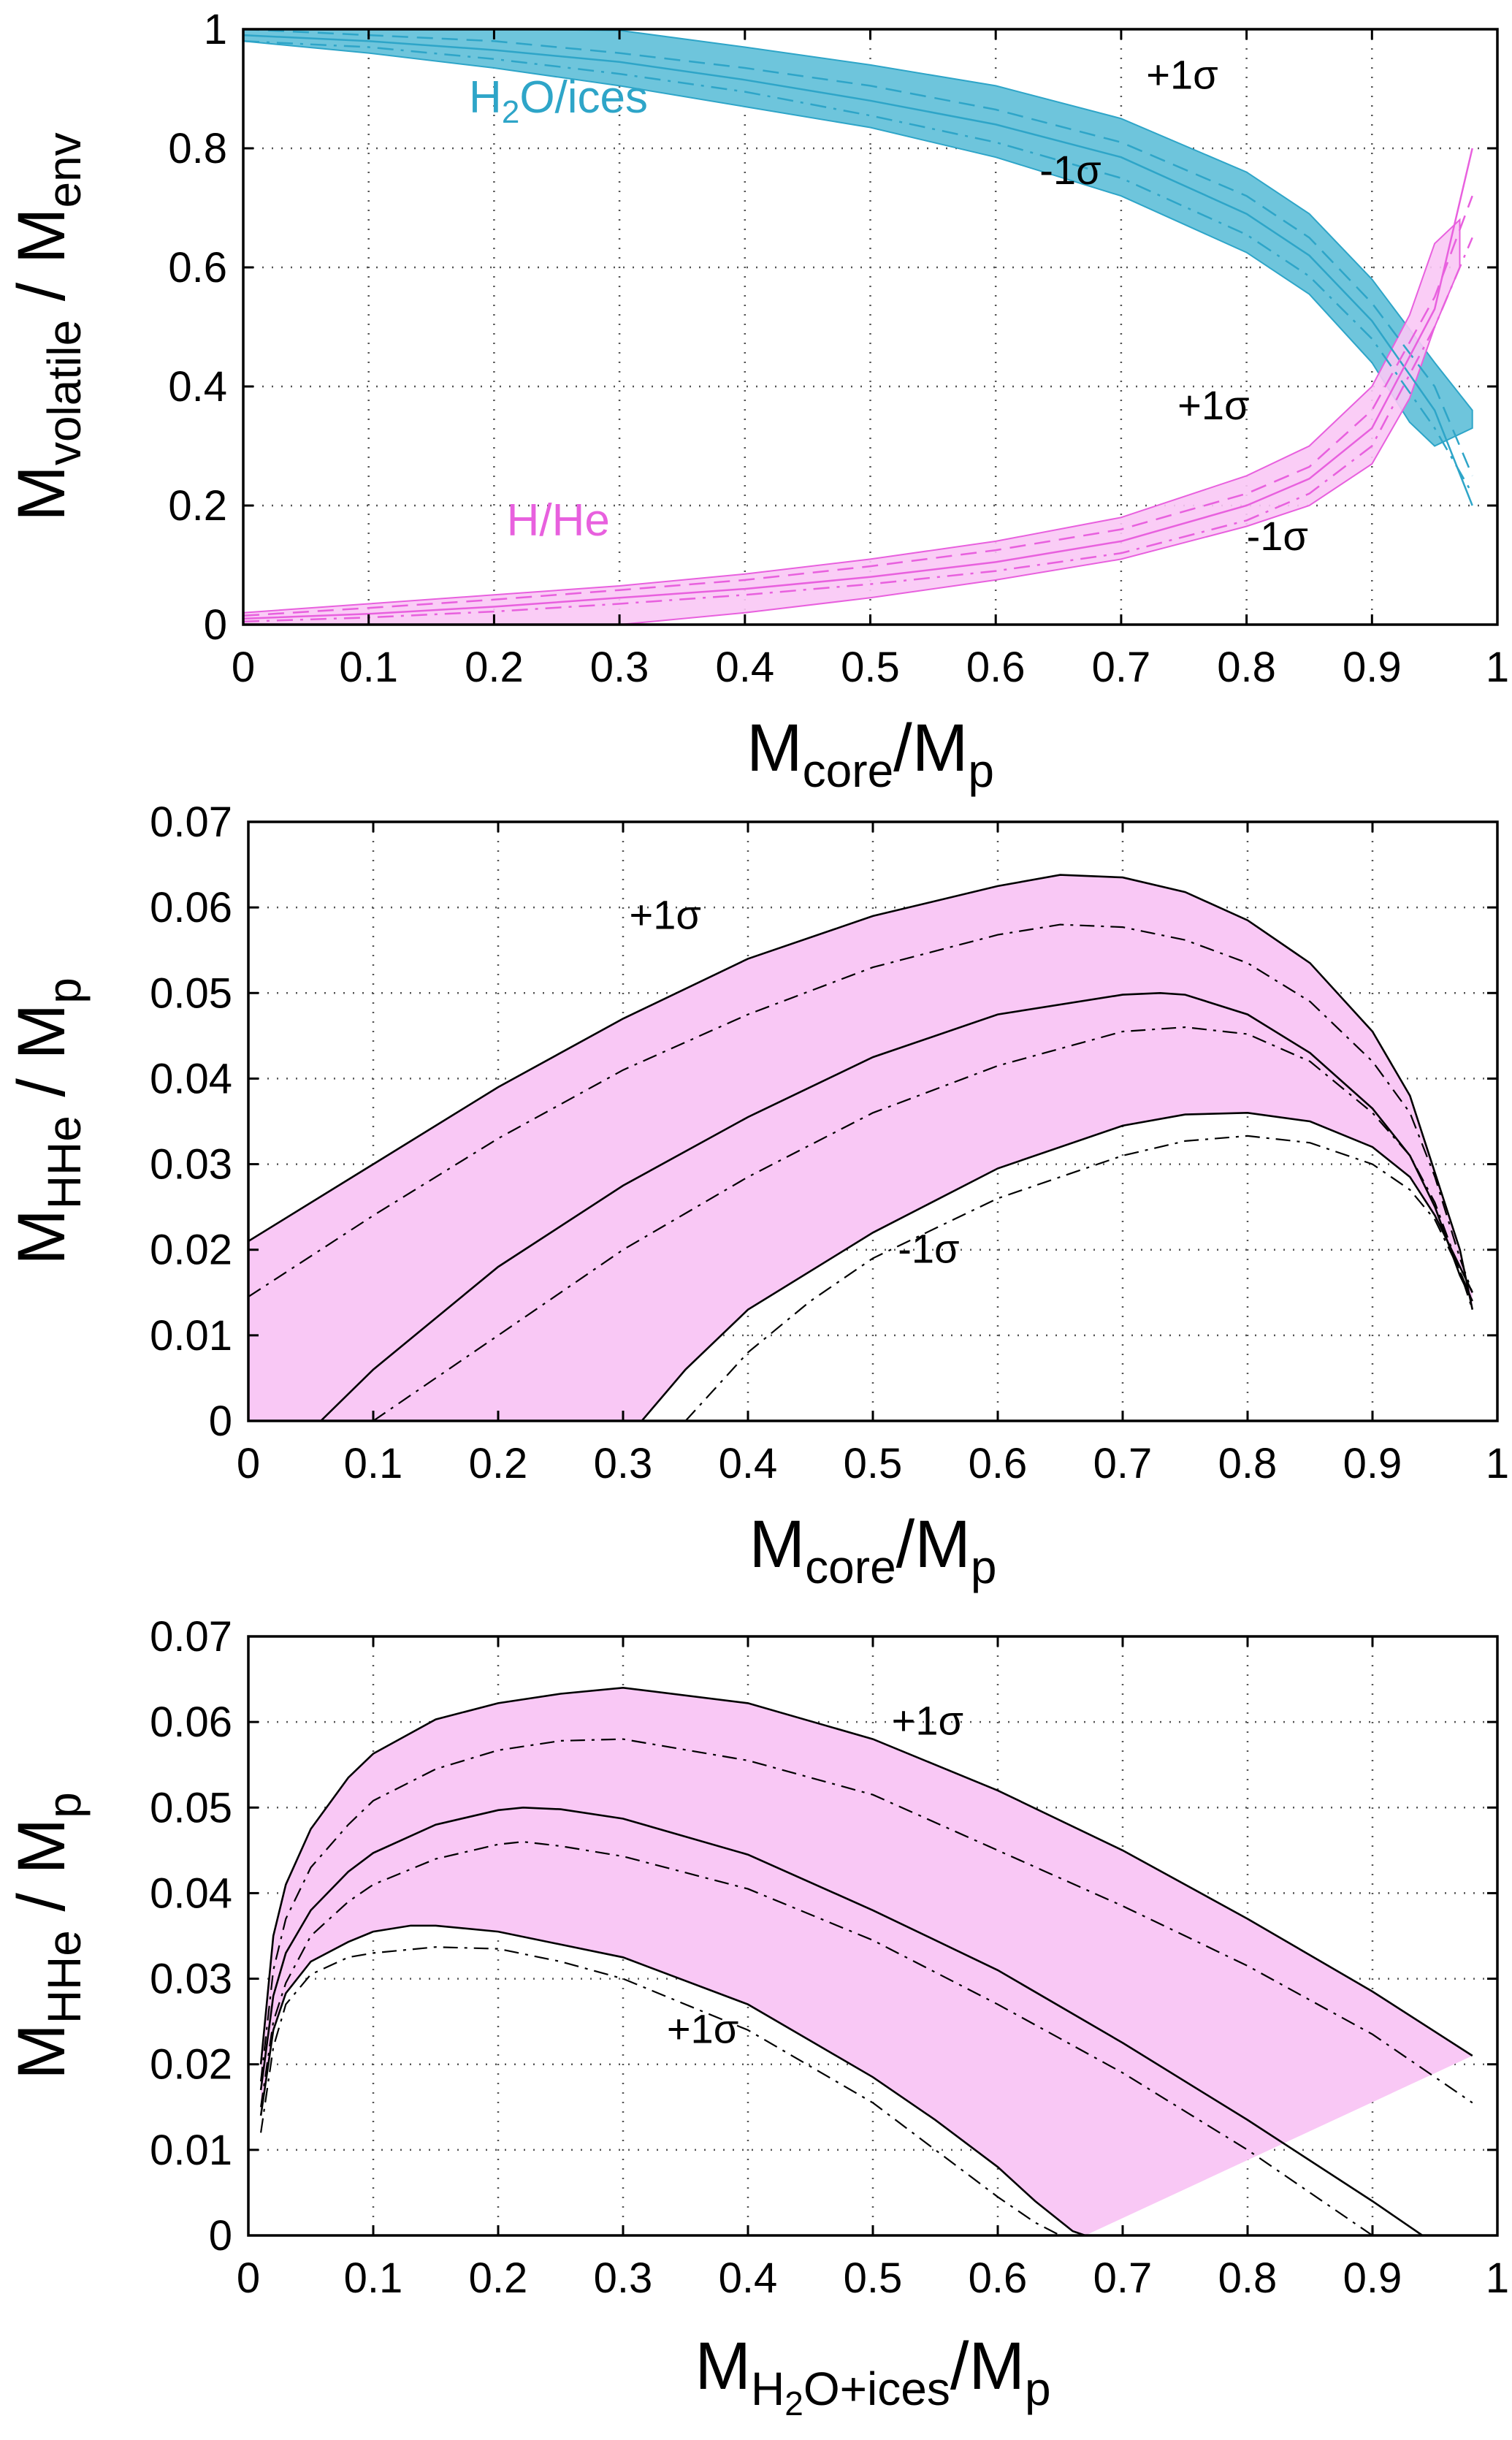  Describe the element at coordinates (197, 267) in the screenshot. I see `y-tick-label: 0.6` at that location.